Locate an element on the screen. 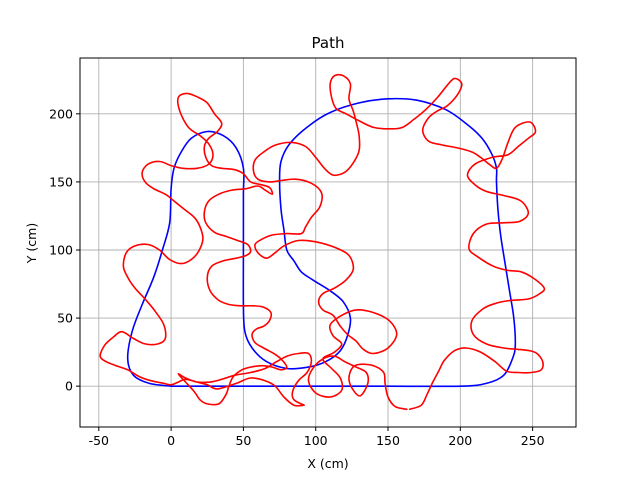 This screenshot has width=640, height=480. y-tick-label: 50 is located at coordinates (65, 318).